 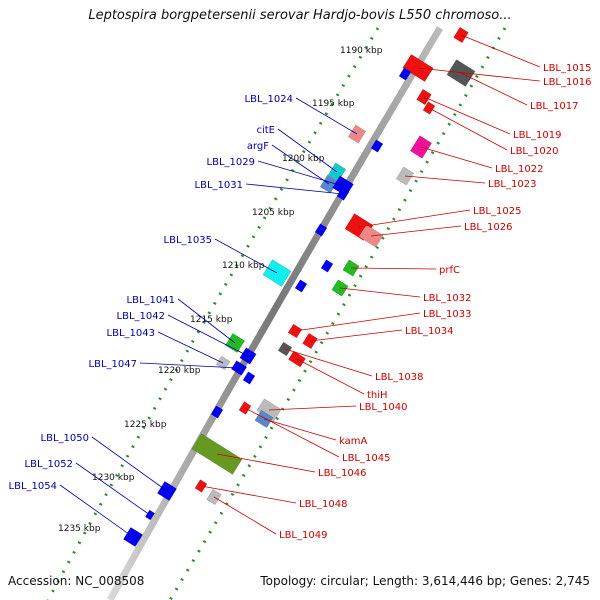 I want to click on gene-label: LBL_1032, so click(x=447, y=298).